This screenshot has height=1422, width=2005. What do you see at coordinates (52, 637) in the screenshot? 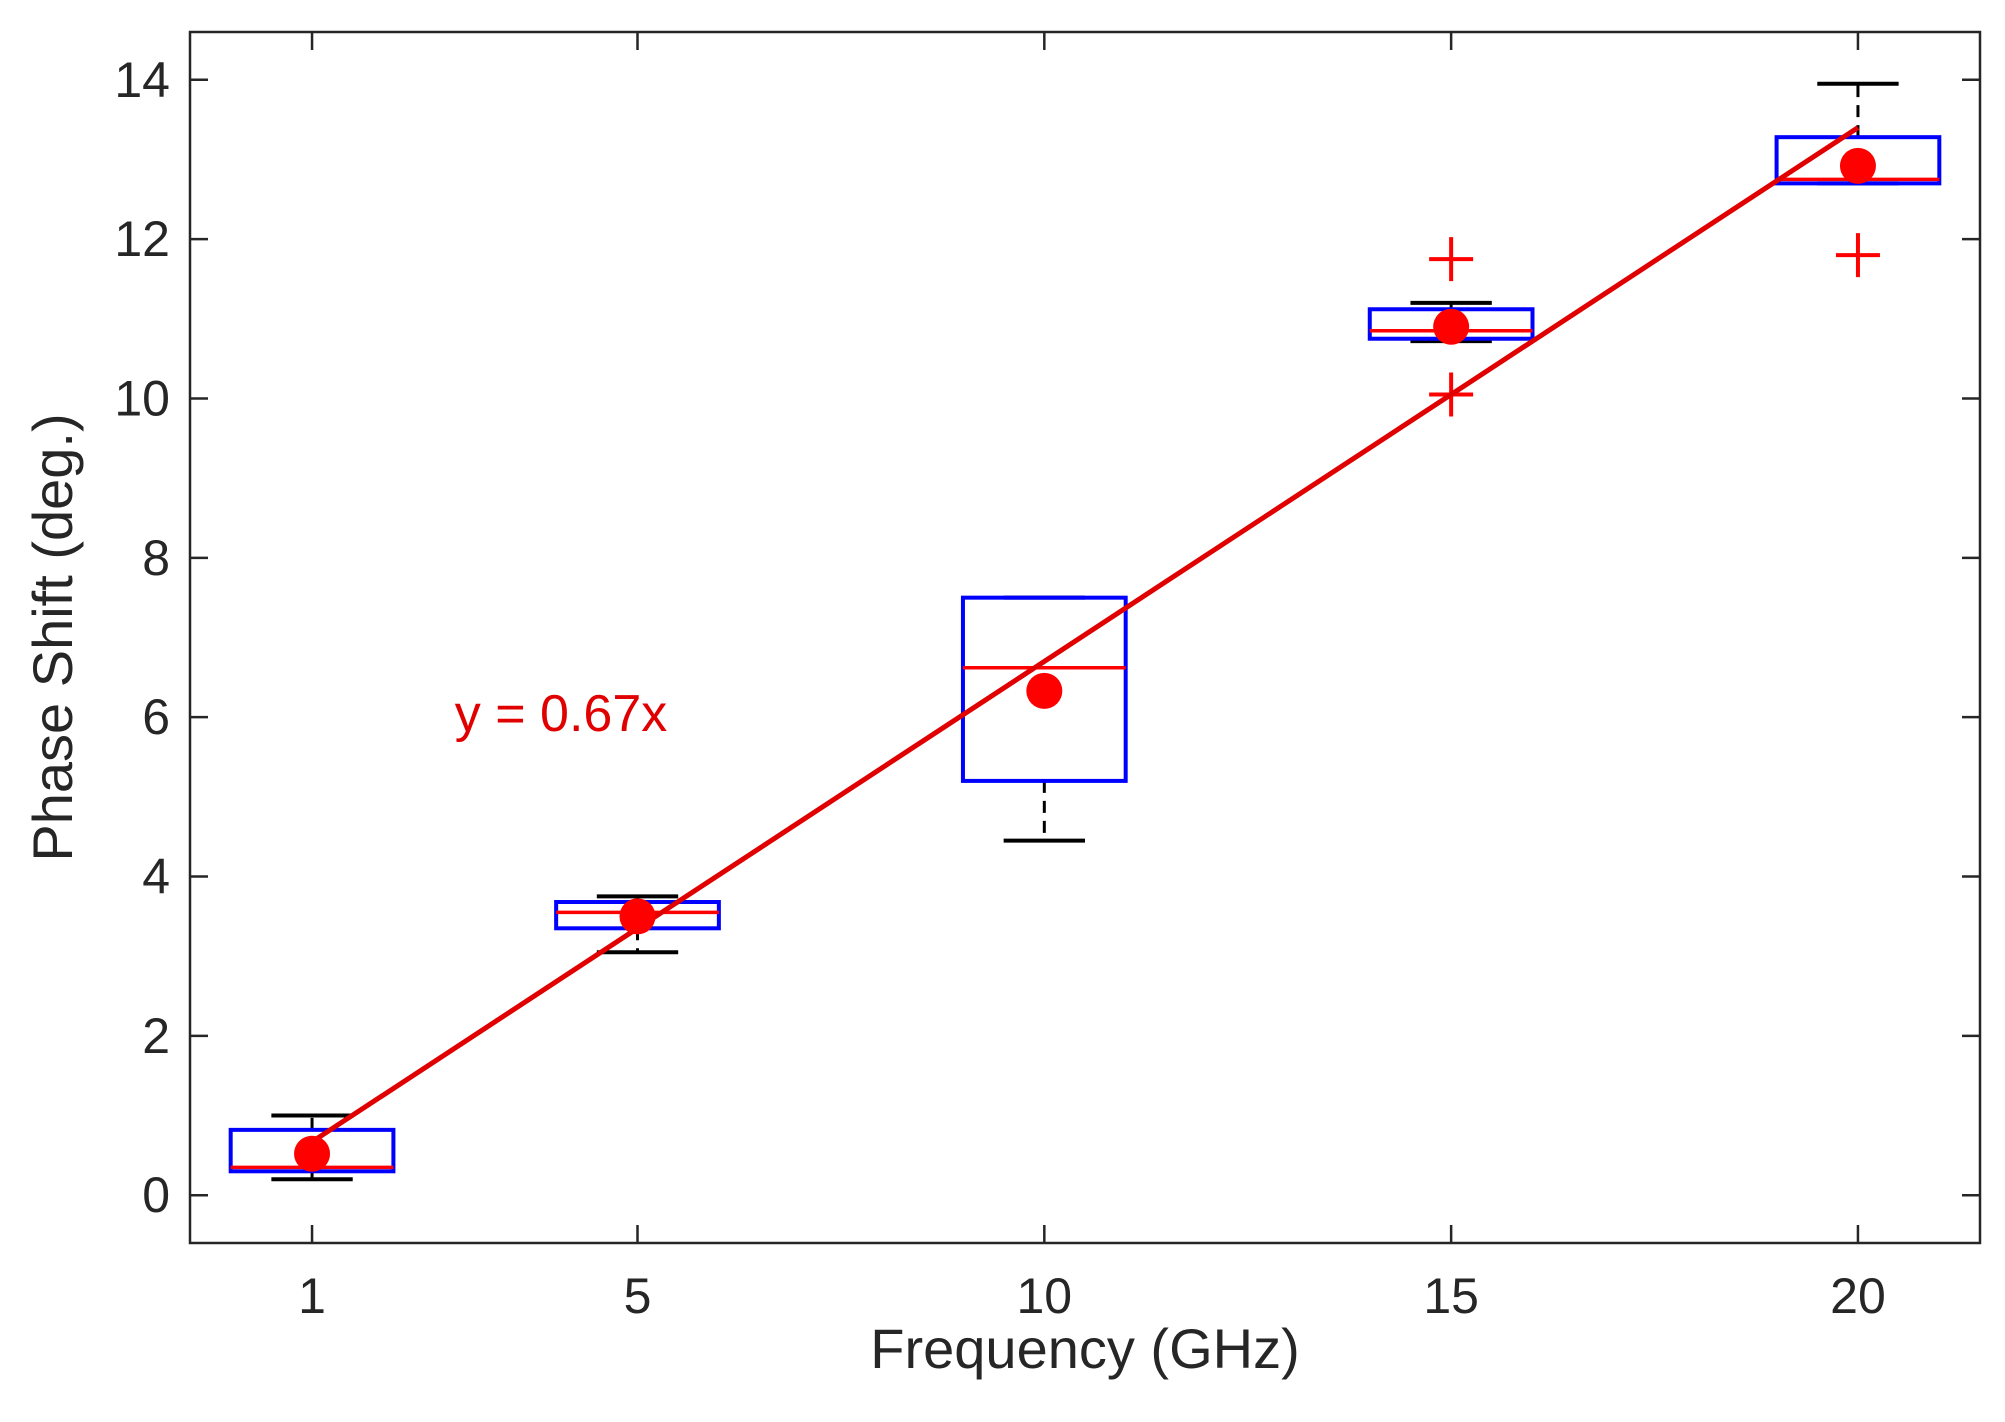
I see `y-axis-title: Phase Shift (deg.)` at bounding box center [52, 637].